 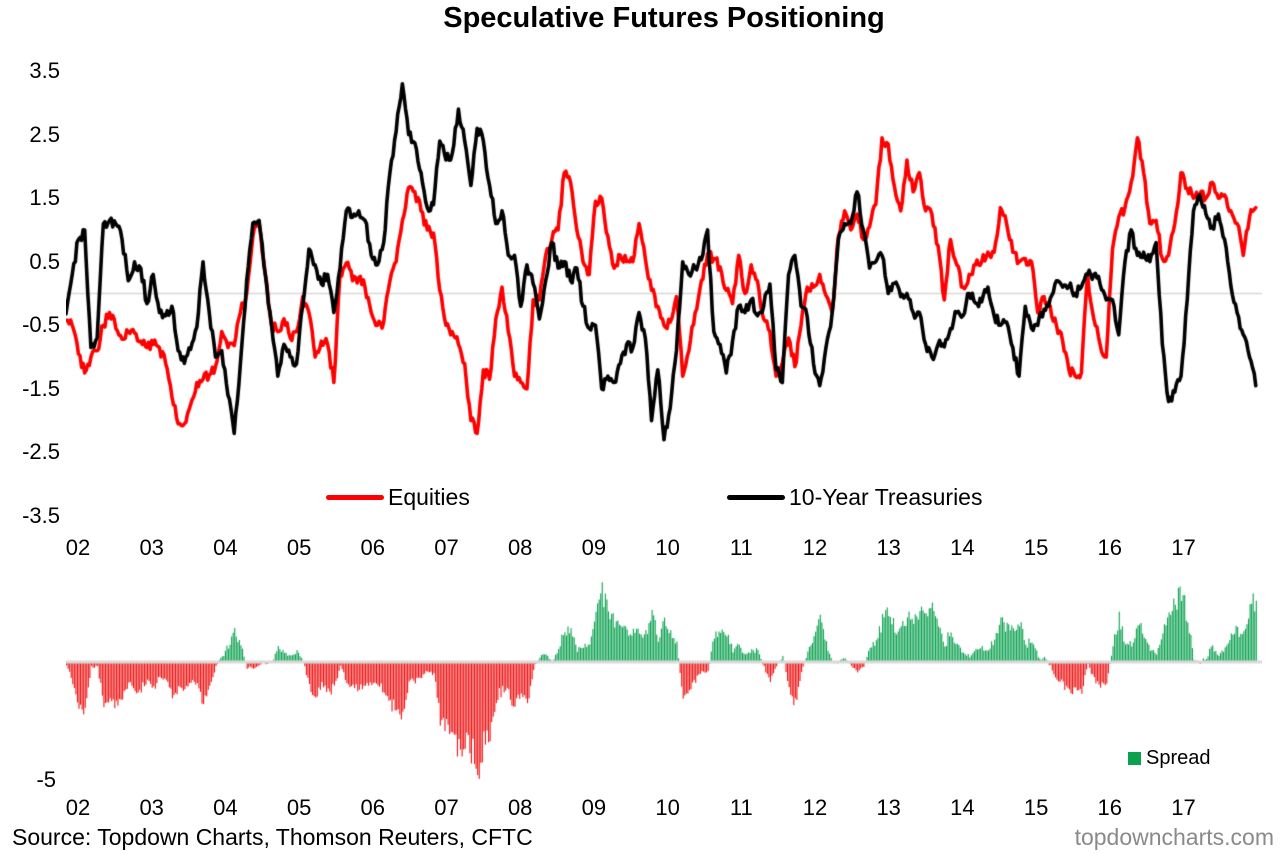 I want to click on equities-line-swatch-icon, so click(x=355, y=497).